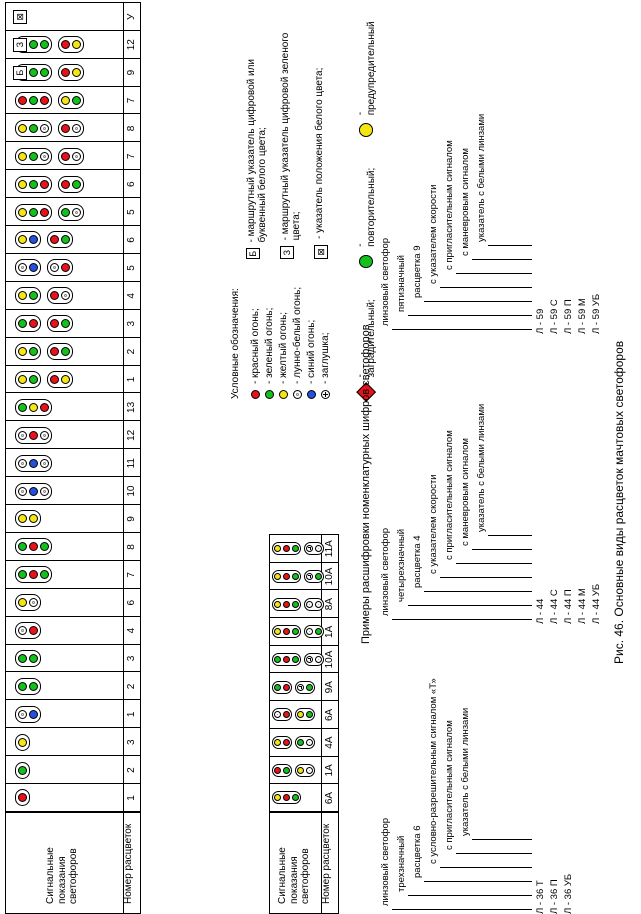  What do you see at coordinates (311, 343) in the screenshot?
I see `legend-item: - синий огонь;` at bounding box center [311, 343].